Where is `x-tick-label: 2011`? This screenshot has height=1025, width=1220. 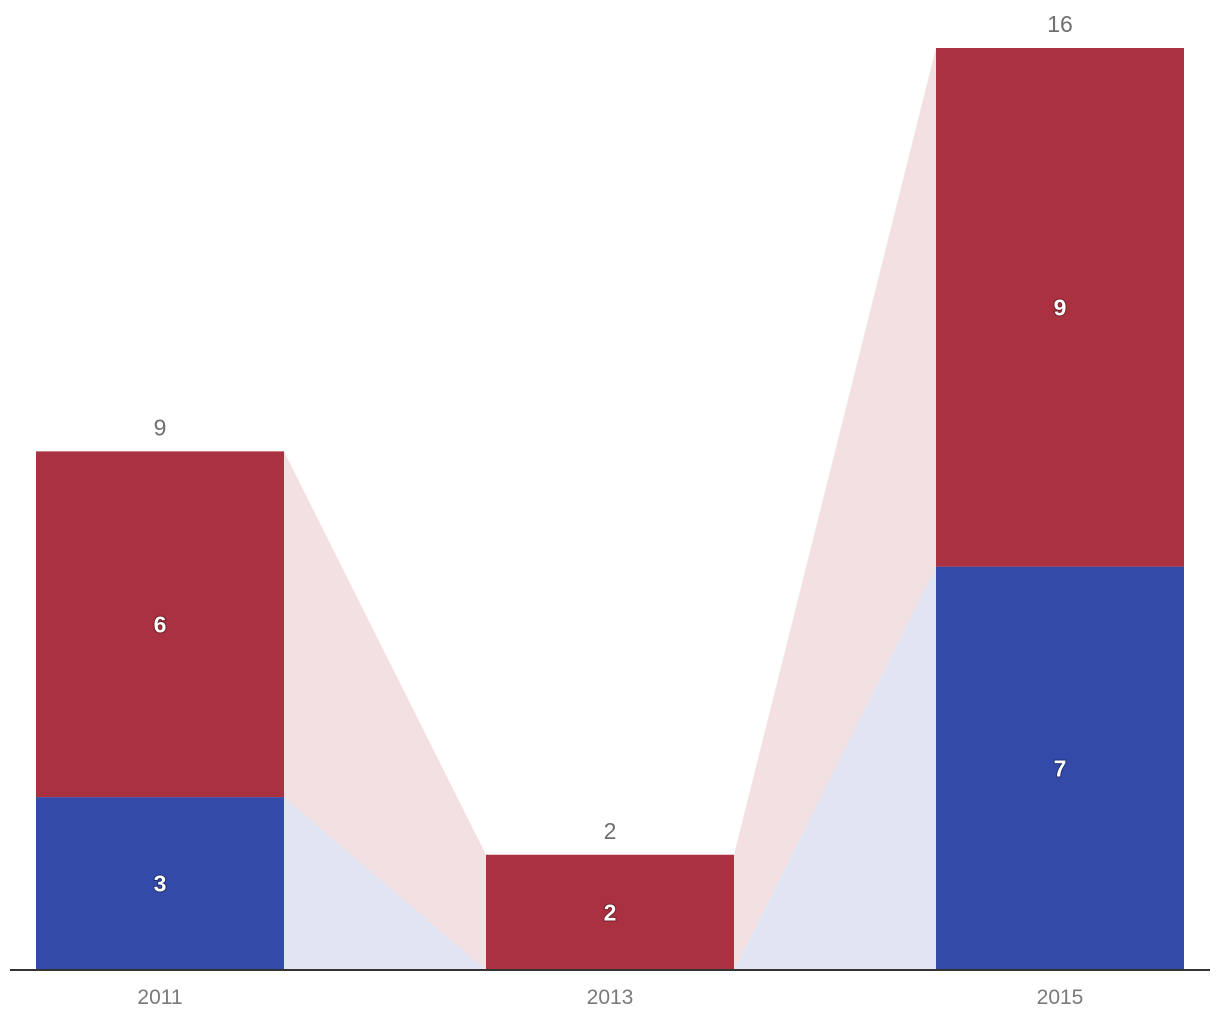 x-tick-label: 2011 is located at coordinates (159, 997).